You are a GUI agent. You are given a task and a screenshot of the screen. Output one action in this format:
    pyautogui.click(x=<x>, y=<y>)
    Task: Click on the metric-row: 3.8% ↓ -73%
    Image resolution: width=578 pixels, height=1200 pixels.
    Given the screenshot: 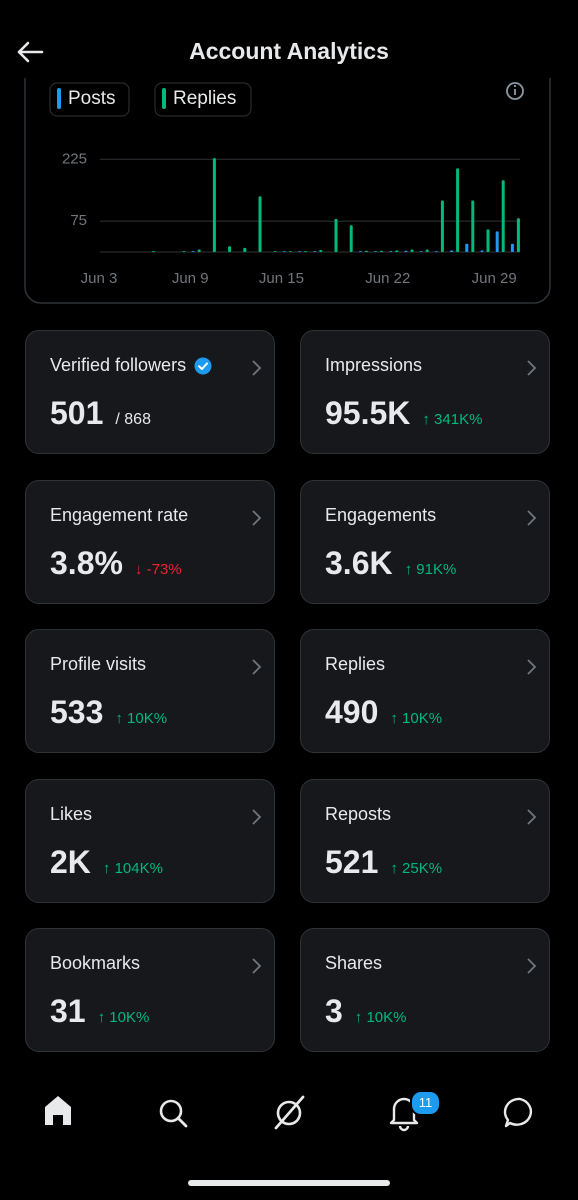 What is the action you would take?
    pyautogui.click(x=116, y=563)
    